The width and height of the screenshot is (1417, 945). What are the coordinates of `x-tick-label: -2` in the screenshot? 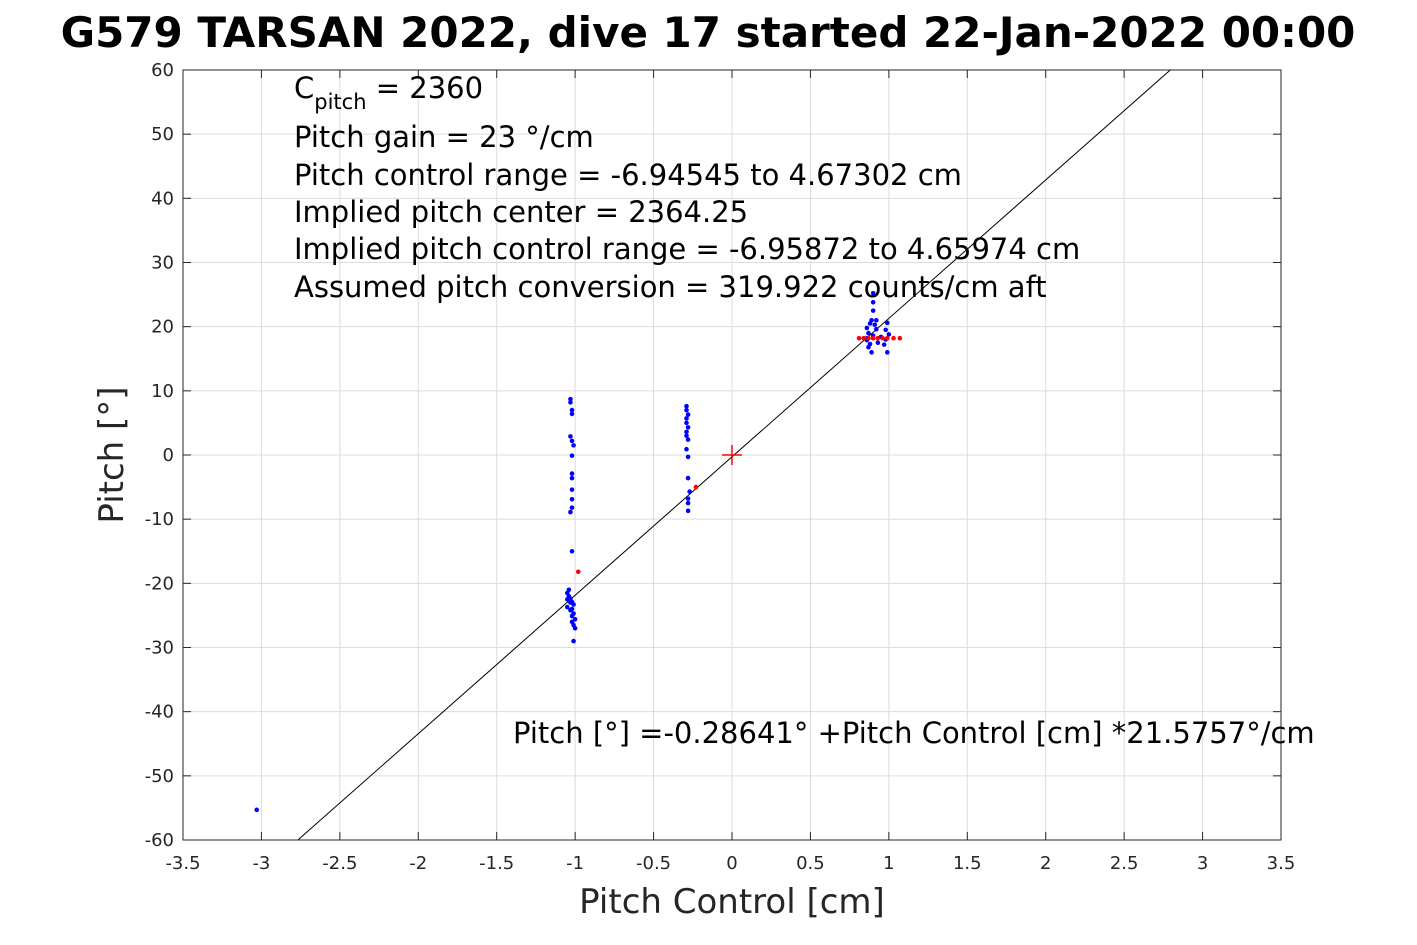 It's located at (418, 863).